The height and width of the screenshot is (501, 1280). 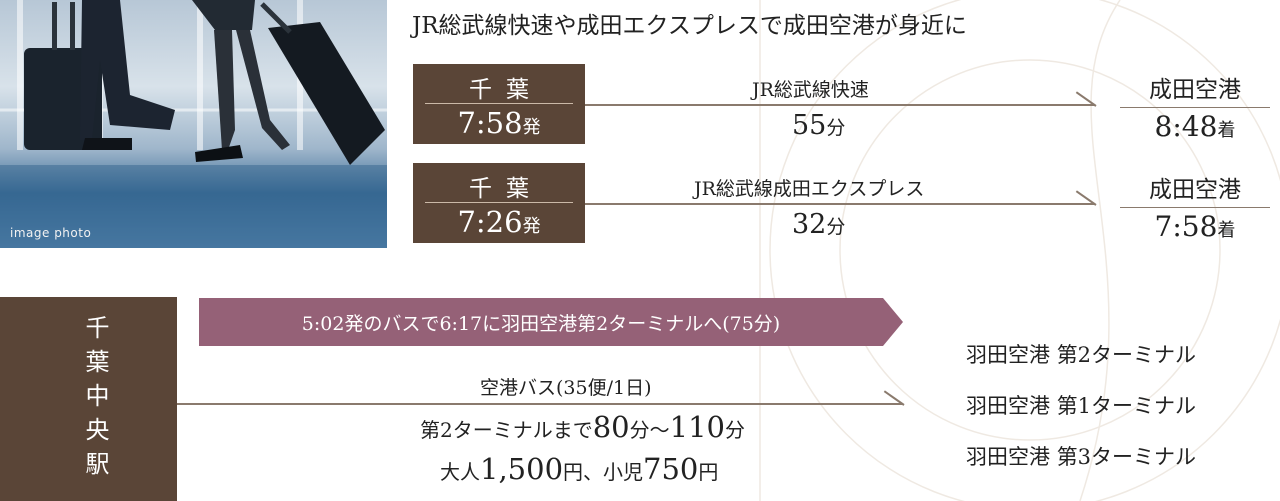 I want to click on route-2-origin-box: 千葉 7:26発, so click(x=499, y=203).